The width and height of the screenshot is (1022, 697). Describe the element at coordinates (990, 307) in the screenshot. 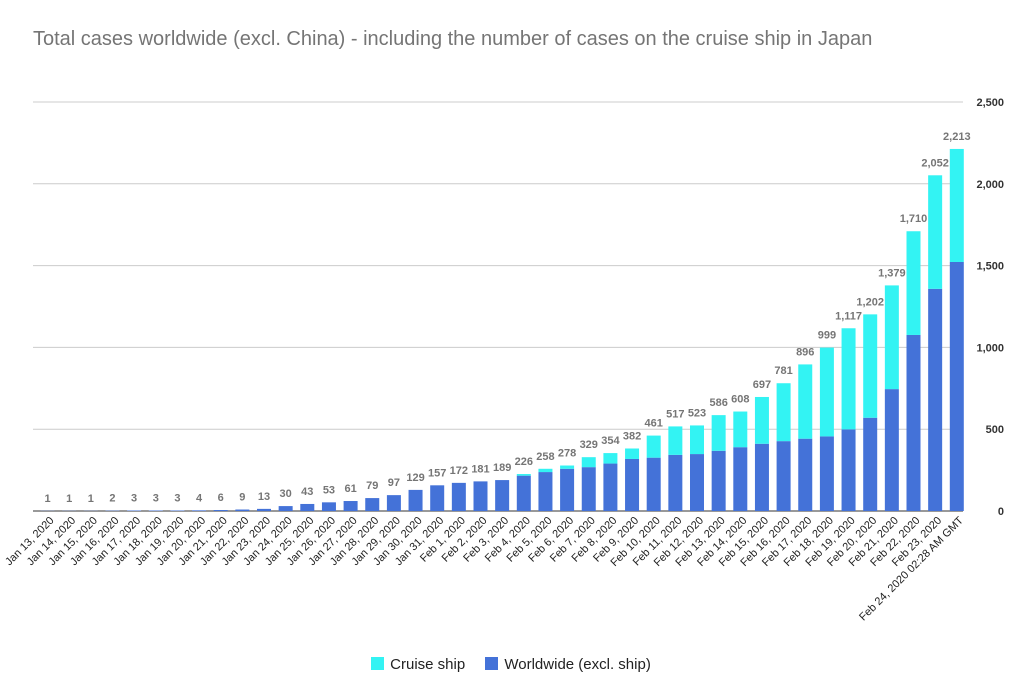

I see `y-axis-ticks: 0 500 1,000 1,500 2,000 2,500` at that location.